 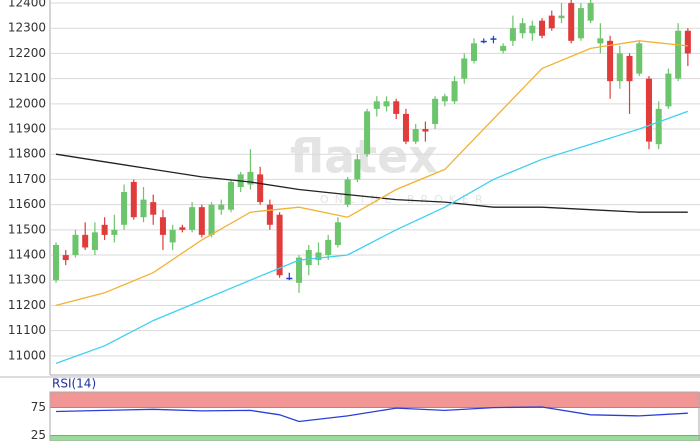 I want to click on panel-border, so click(x=374, y=416).